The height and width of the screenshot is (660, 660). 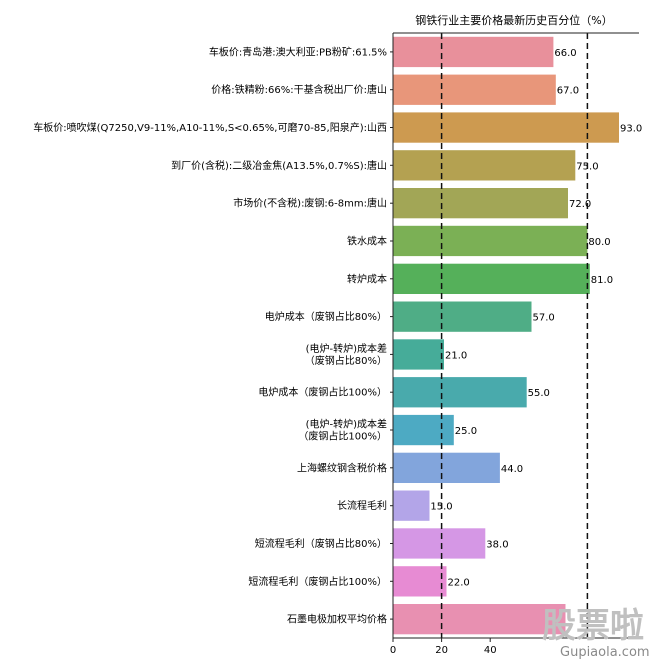 I want to click on chart-title: 钢铁行业主要价格最新历史百分位（%）, so click(x=513, y=20).